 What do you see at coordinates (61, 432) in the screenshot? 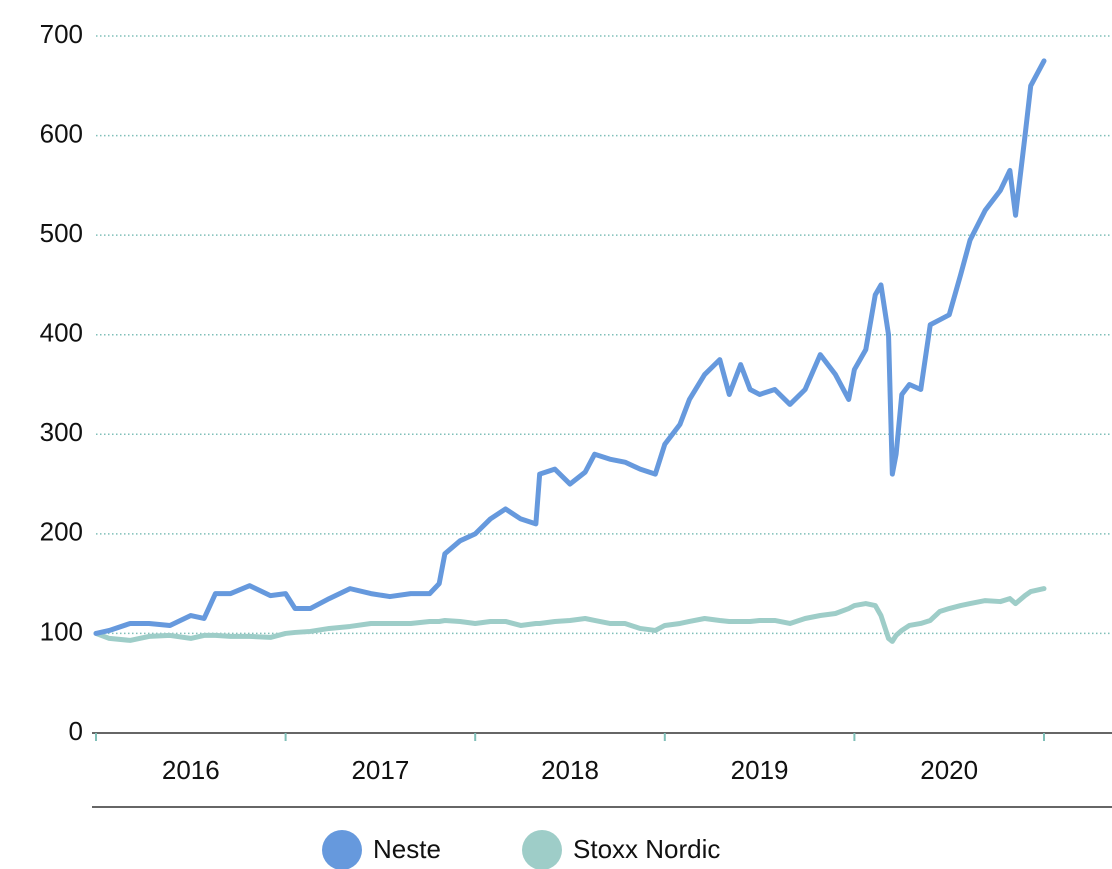
I see `y-tick-label: 300` at bounding box center [61, 432].